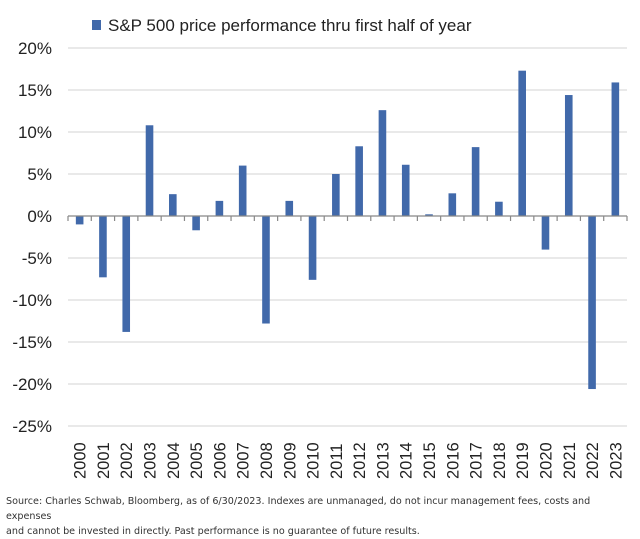 The height and width of the screenshot is (539, 640). What do you see at coordinates (500, 460) in the screenshot?
I see `x-tick-label: 2018` at bounding box center [500, 460].